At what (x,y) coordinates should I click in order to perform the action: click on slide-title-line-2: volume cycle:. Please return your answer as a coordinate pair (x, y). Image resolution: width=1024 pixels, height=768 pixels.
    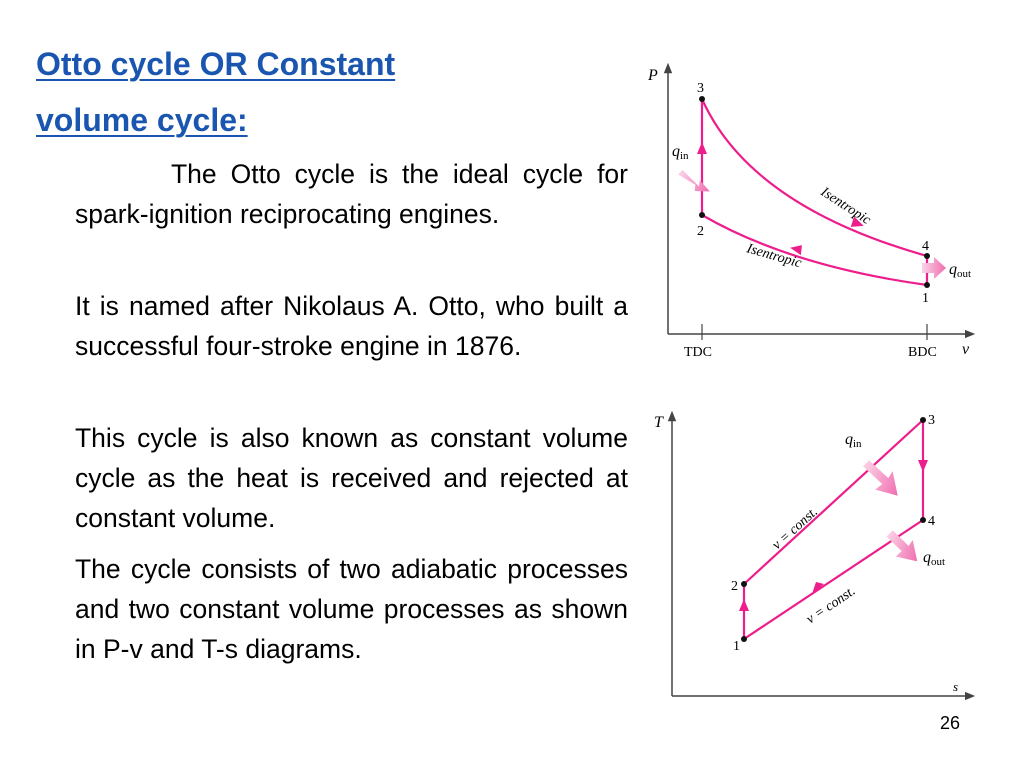
    Looking at the image, I should click on (142, 120).